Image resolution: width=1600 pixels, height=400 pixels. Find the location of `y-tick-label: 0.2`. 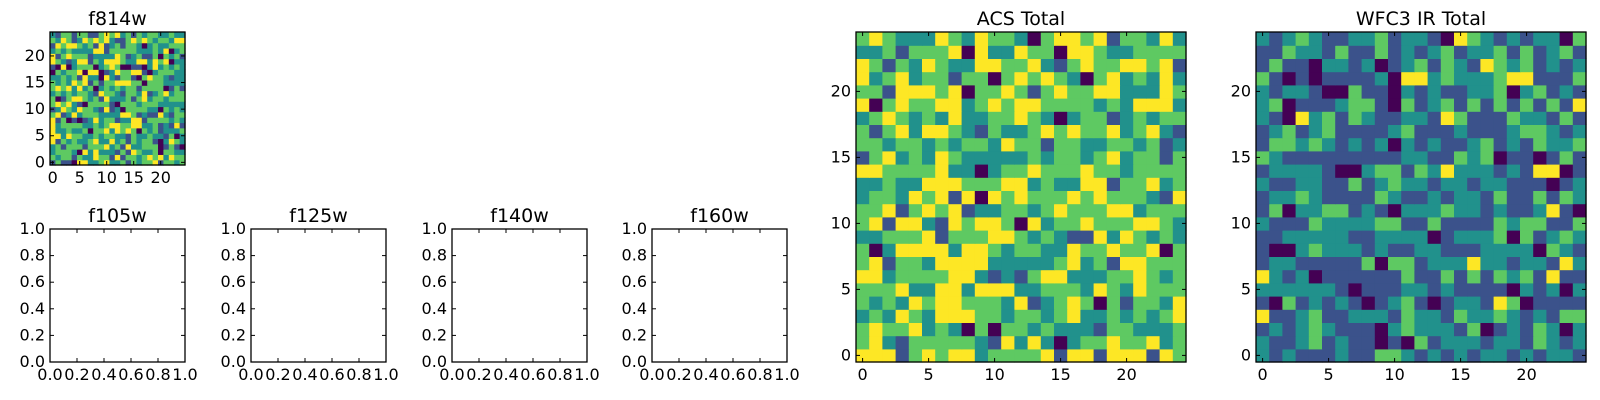

y-tick-label: 0.2 is located at coordinates (634, 334).